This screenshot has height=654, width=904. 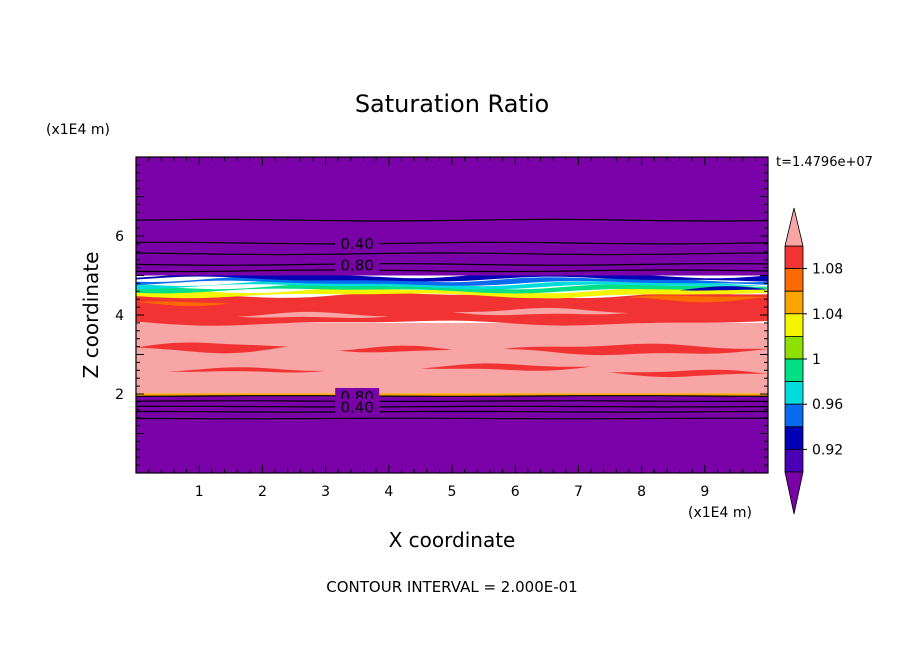 What do you see at coordinates (794, 227) in the screenshot?
I see `colorbar-extend-top` at bounding box center [794, 227].